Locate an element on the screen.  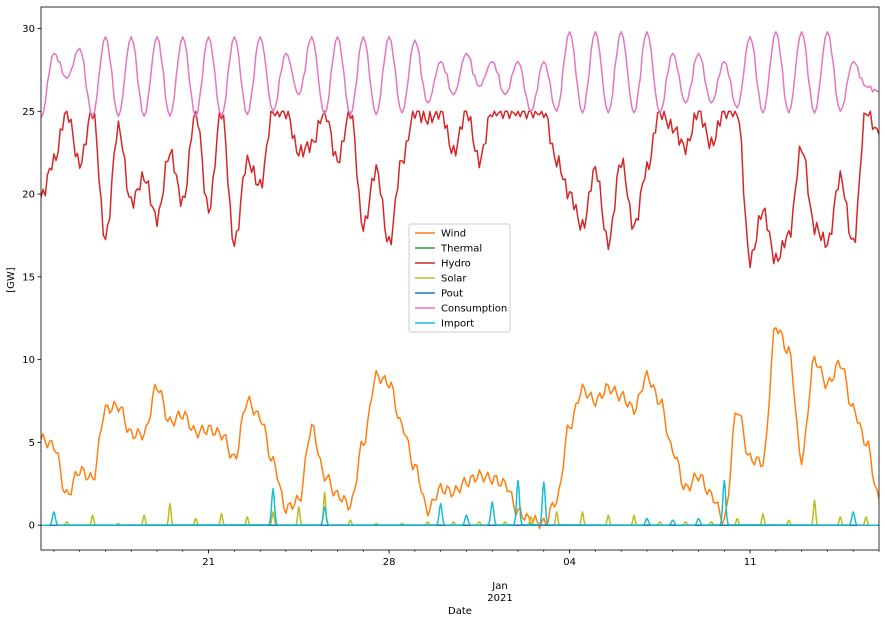
y-tick-label: 20 is located at coordinates (28, 195).